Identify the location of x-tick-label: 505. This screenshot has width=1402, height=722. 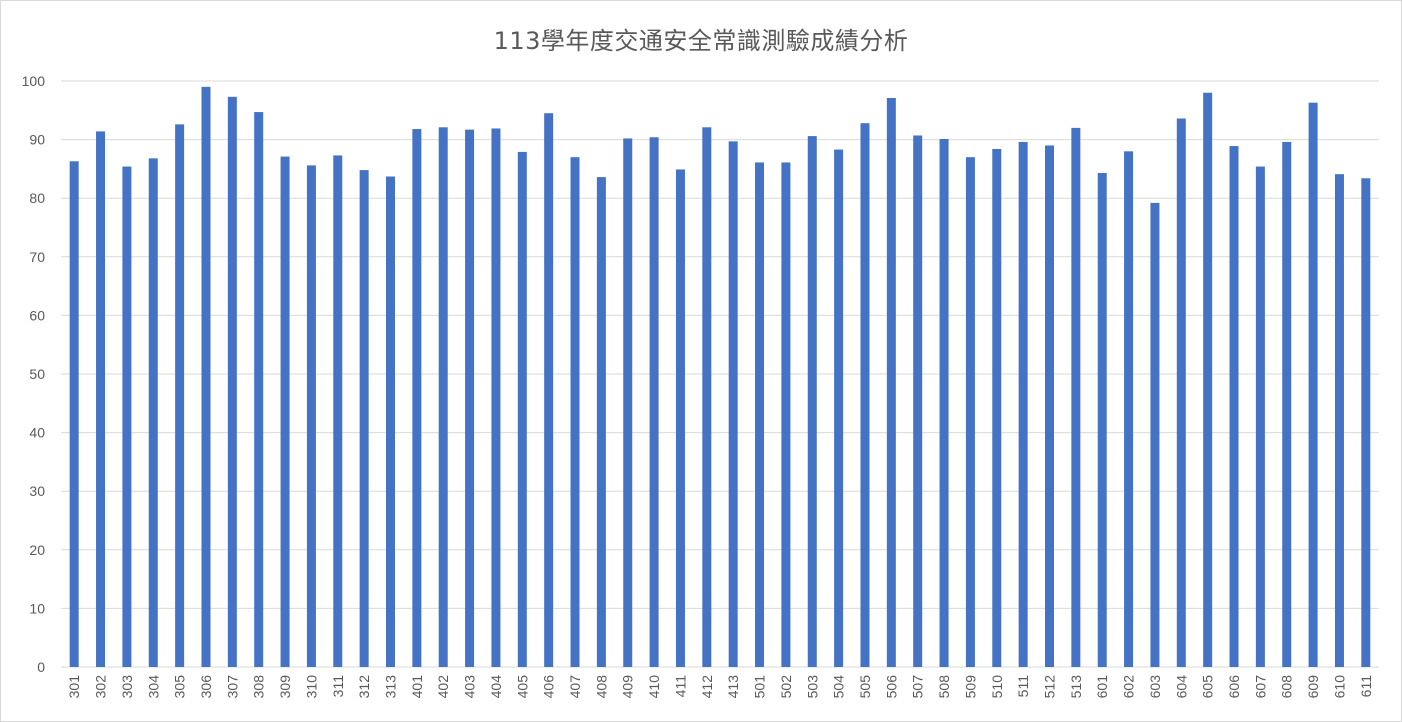
(865, 687).